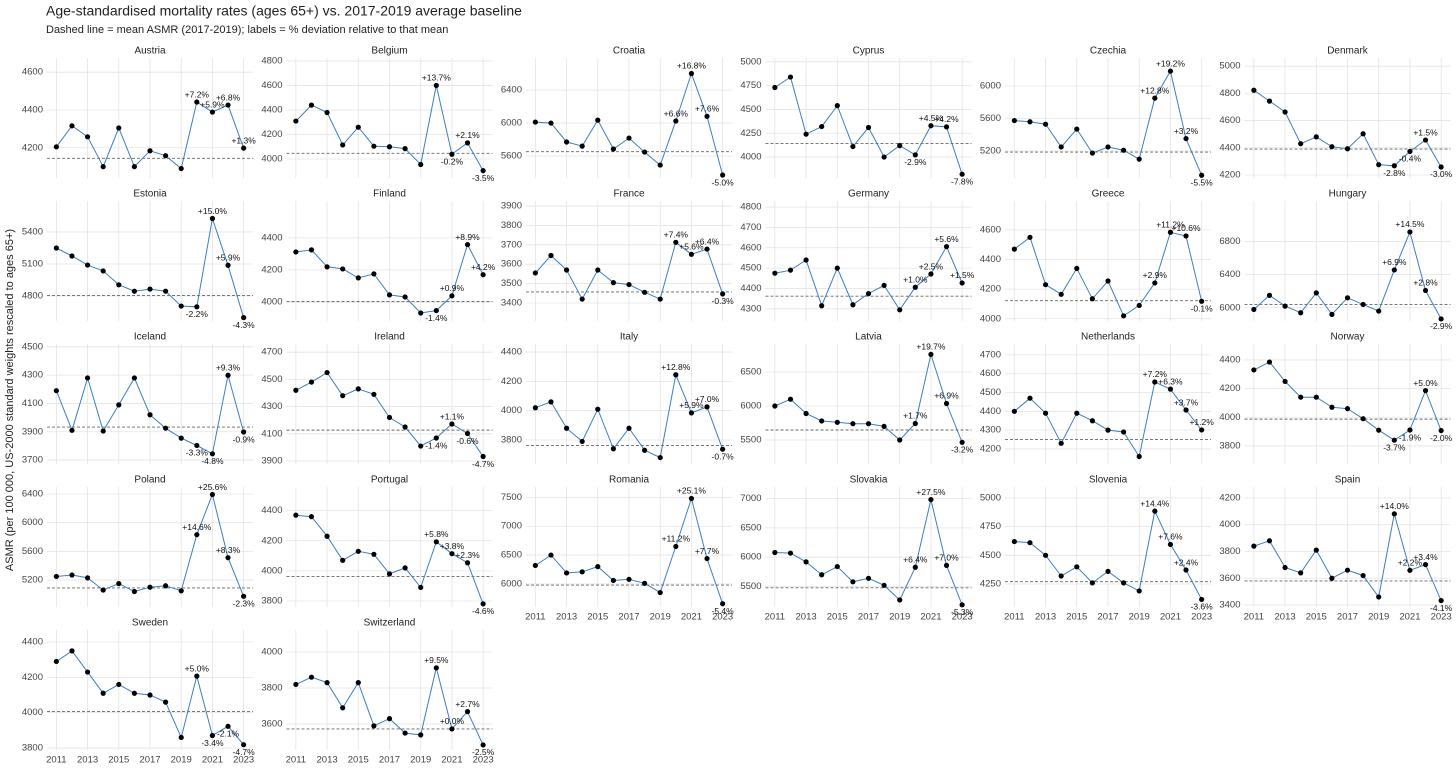 The height and width of the screenshot is (771, 1456). I want to click on y-tick-label: 4700, so click(271, 352).